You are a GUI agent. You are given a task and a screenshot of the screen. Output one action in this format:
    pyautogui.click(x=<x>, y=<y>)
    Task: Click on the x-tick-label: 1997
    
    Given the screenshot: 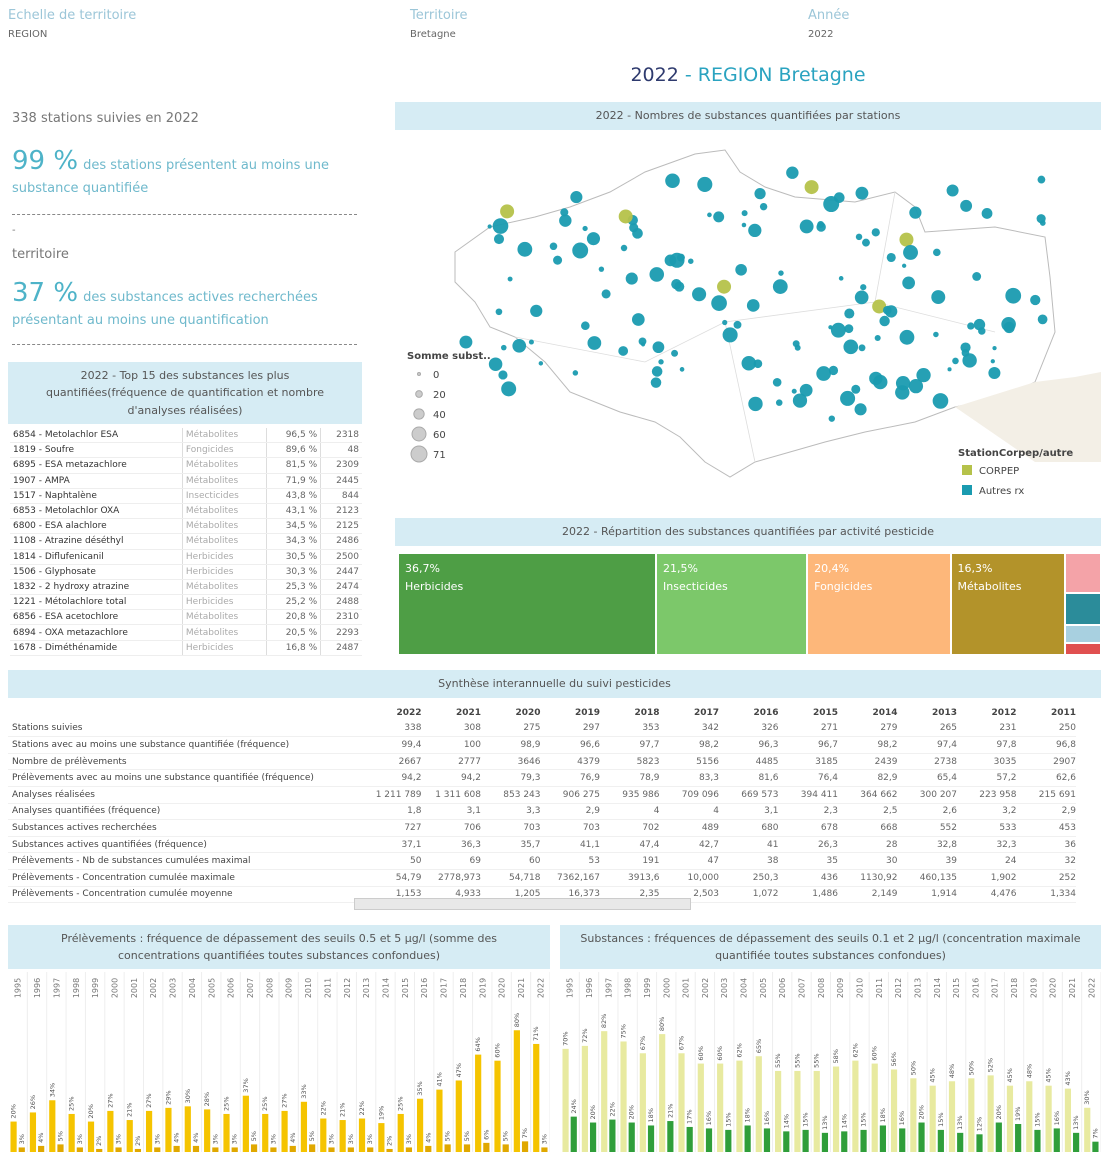 What is the action you would take?
    pyautogui.click(x=608, y=988)
    